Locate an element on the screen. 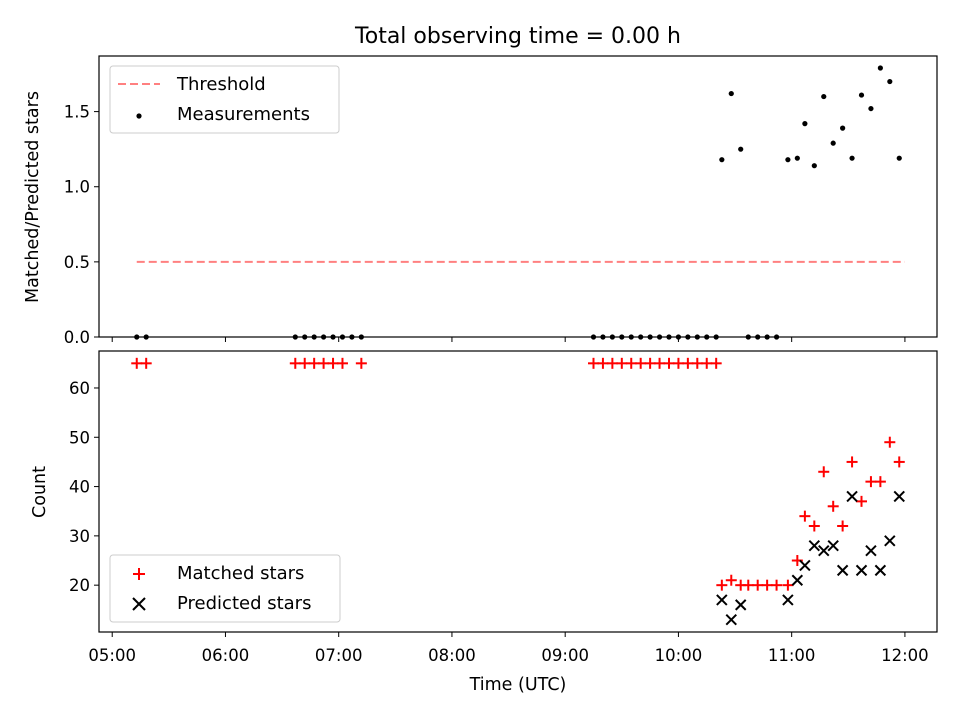  x-tick-label: 07:00 is located at coordinates (339, 655).